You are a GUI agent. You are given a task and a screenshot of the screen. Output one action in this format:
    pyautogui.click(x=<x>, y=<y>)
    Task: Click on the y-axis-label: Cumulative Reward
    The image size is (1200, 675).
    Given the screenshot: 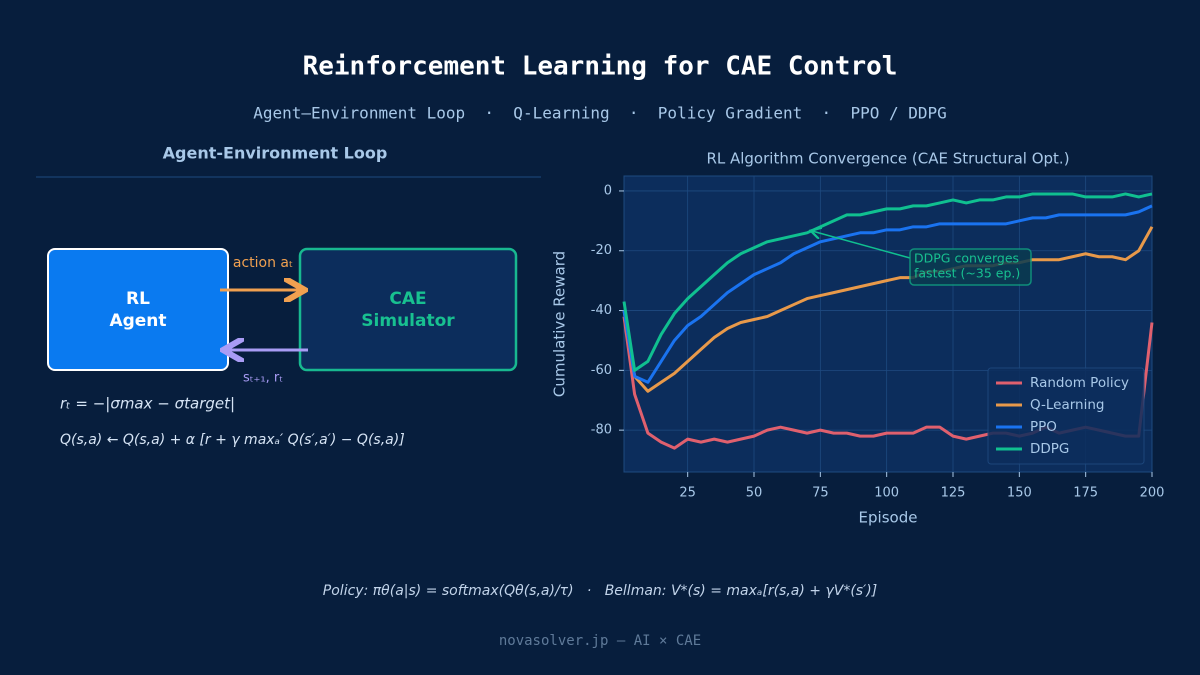 What is the action you would take?
    pyautogui.click(x=560, y=324)
    